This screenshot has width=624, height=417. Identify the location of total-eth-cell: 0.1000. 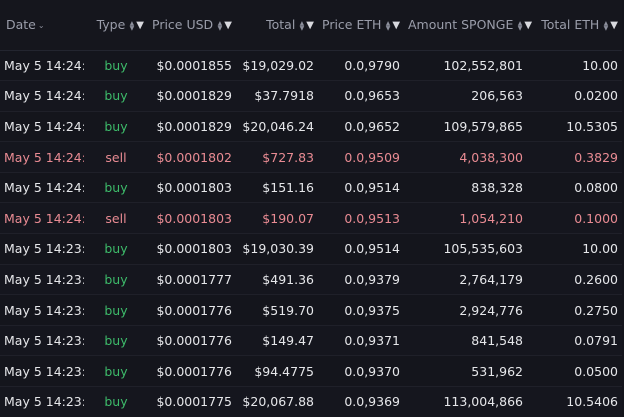
(574, 218).